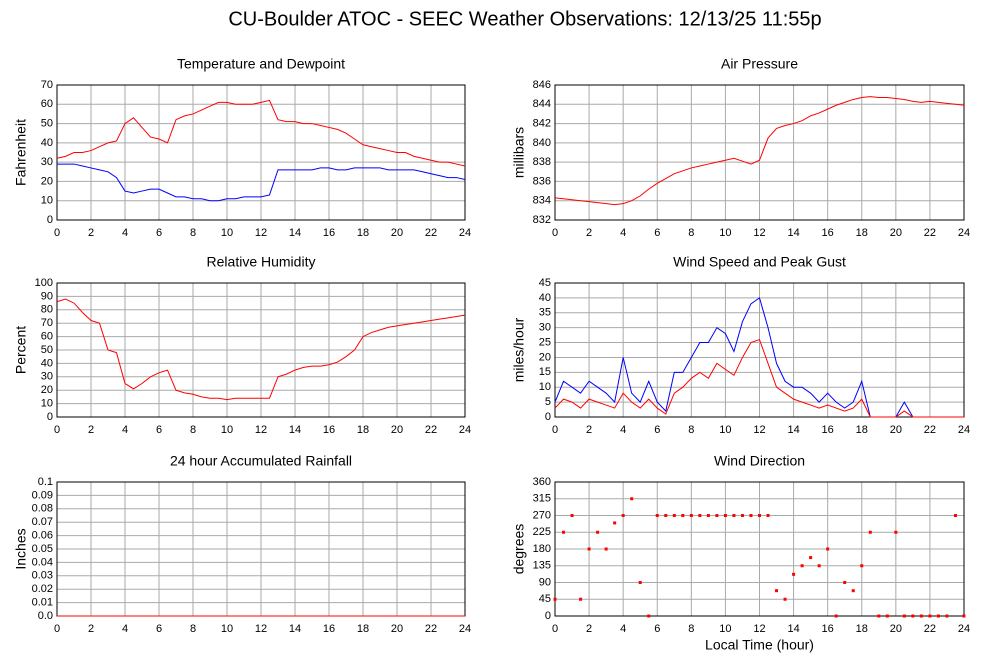 This screenshot has width=1000, height=660. Describe the element at coordinates (542, 143) in the screenshot. I see `y-tick-label: 840` at that location.